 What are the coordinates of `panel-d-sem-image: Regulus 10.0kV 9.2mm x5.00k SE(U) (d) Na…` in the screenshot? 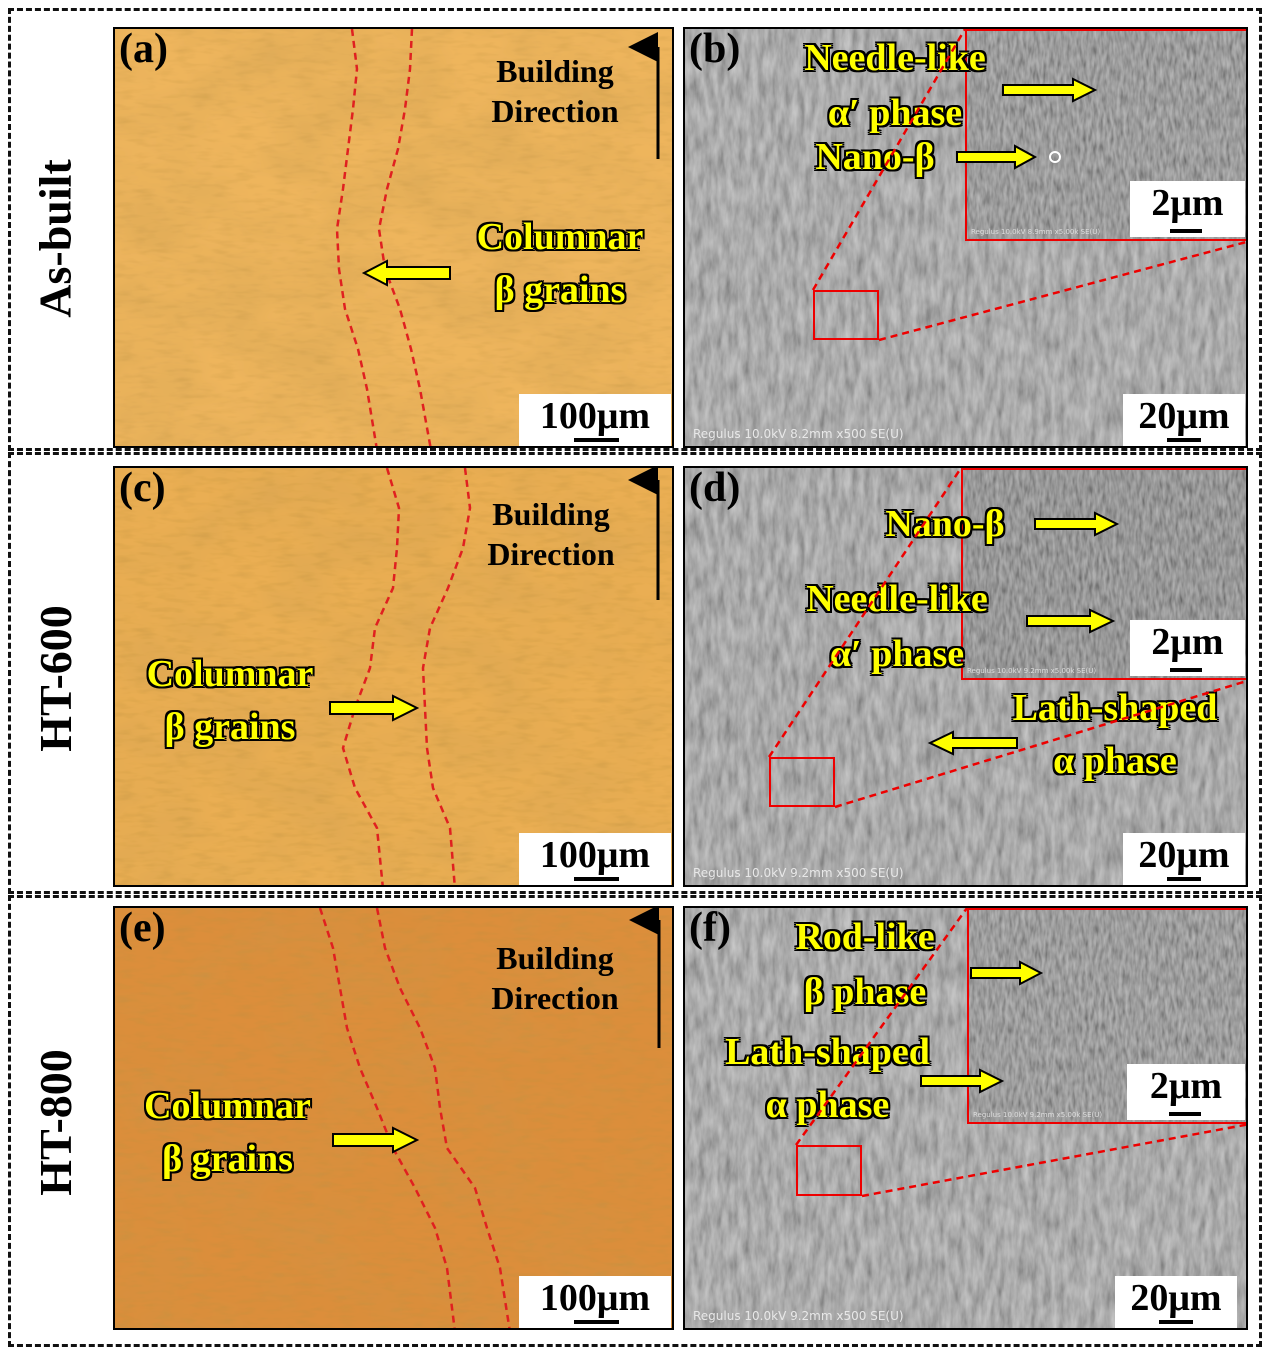 It's located at (965, 676).